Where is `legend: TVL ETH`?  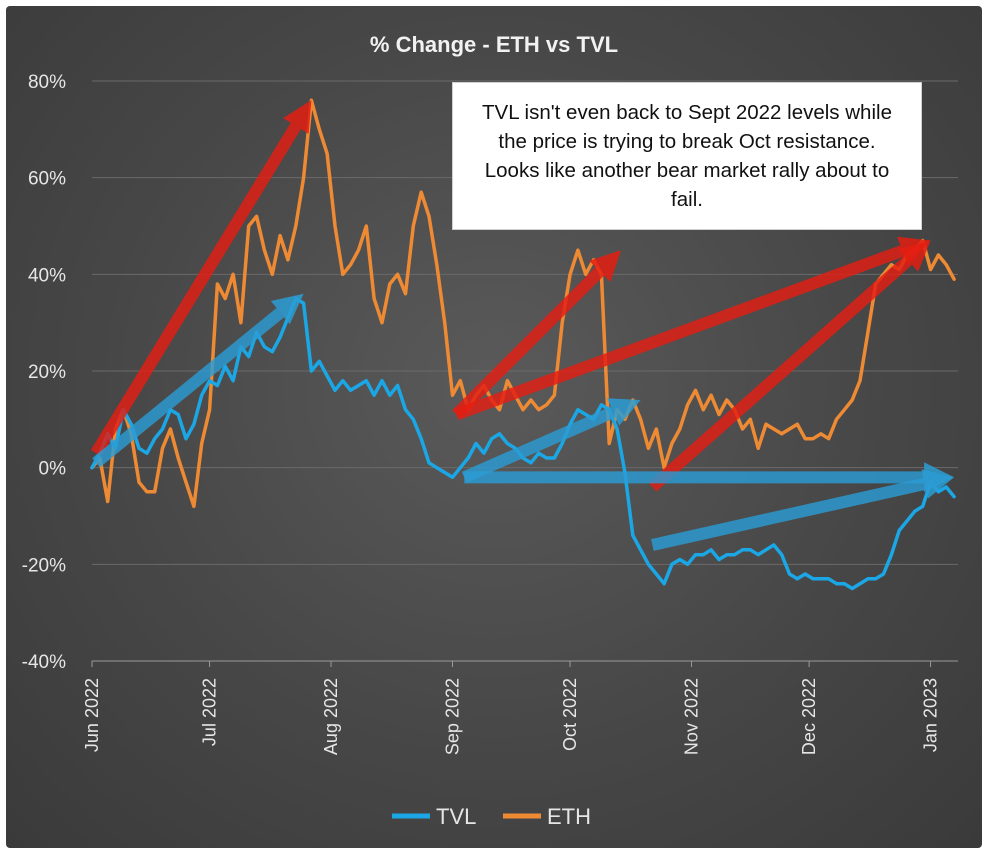 legend: TVL ETH is located at coordinates (491, 816).